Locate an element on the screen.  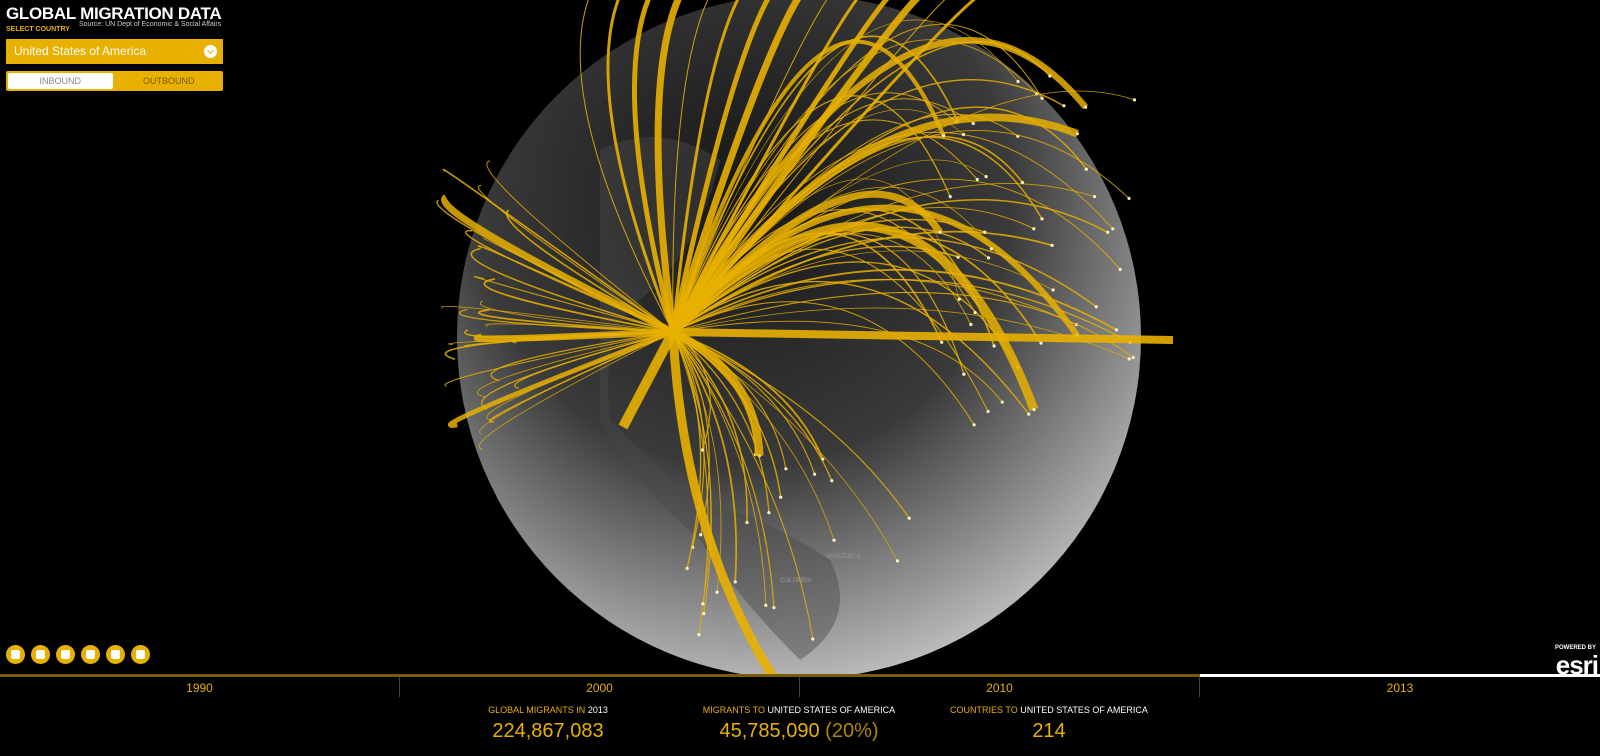
dropdown-value: United States of America is located at coordinates (80, 51).